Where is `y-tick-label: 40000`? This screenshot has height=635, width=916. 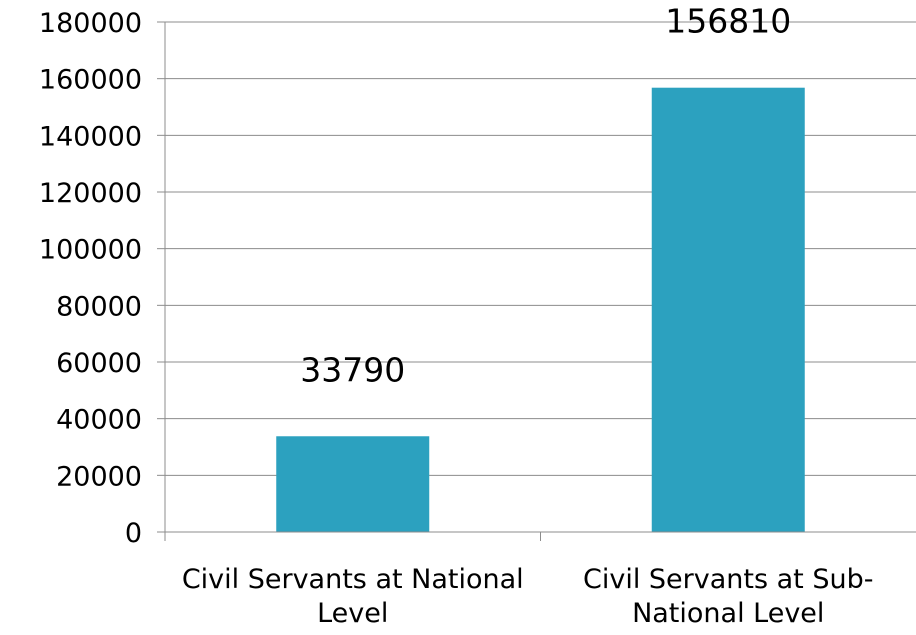
y-tick-label: 40000 is located at coordinates (99, 420).